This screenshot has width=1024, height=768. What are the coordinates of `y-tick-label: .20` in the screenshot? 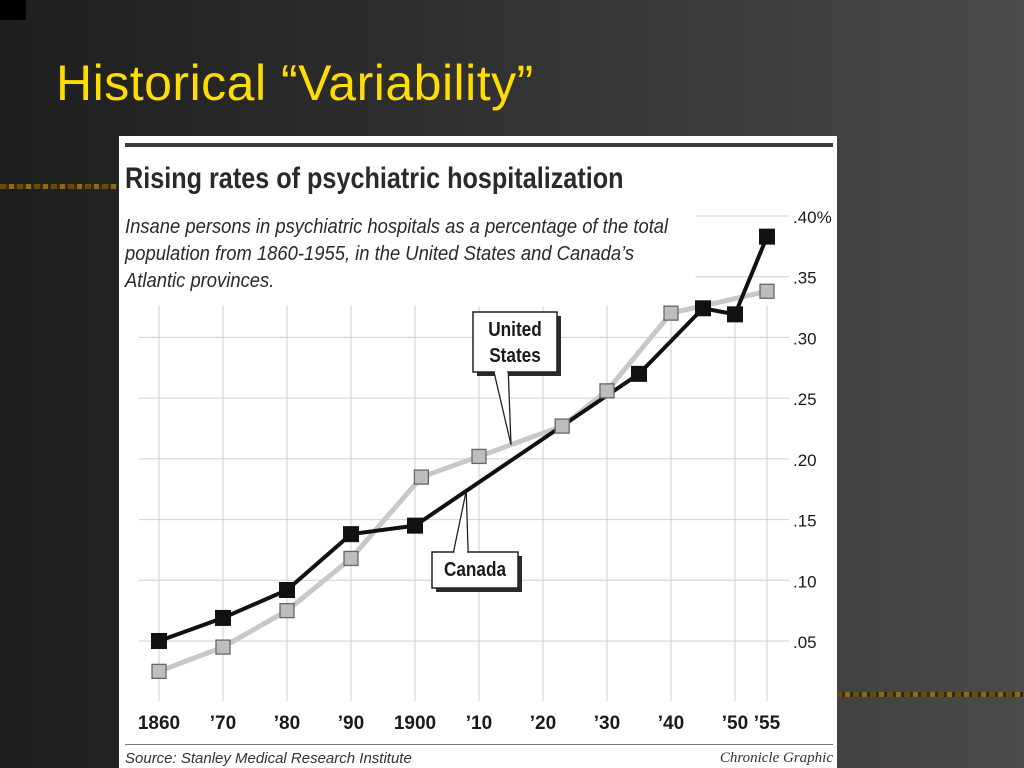 It's located at (805, 460).